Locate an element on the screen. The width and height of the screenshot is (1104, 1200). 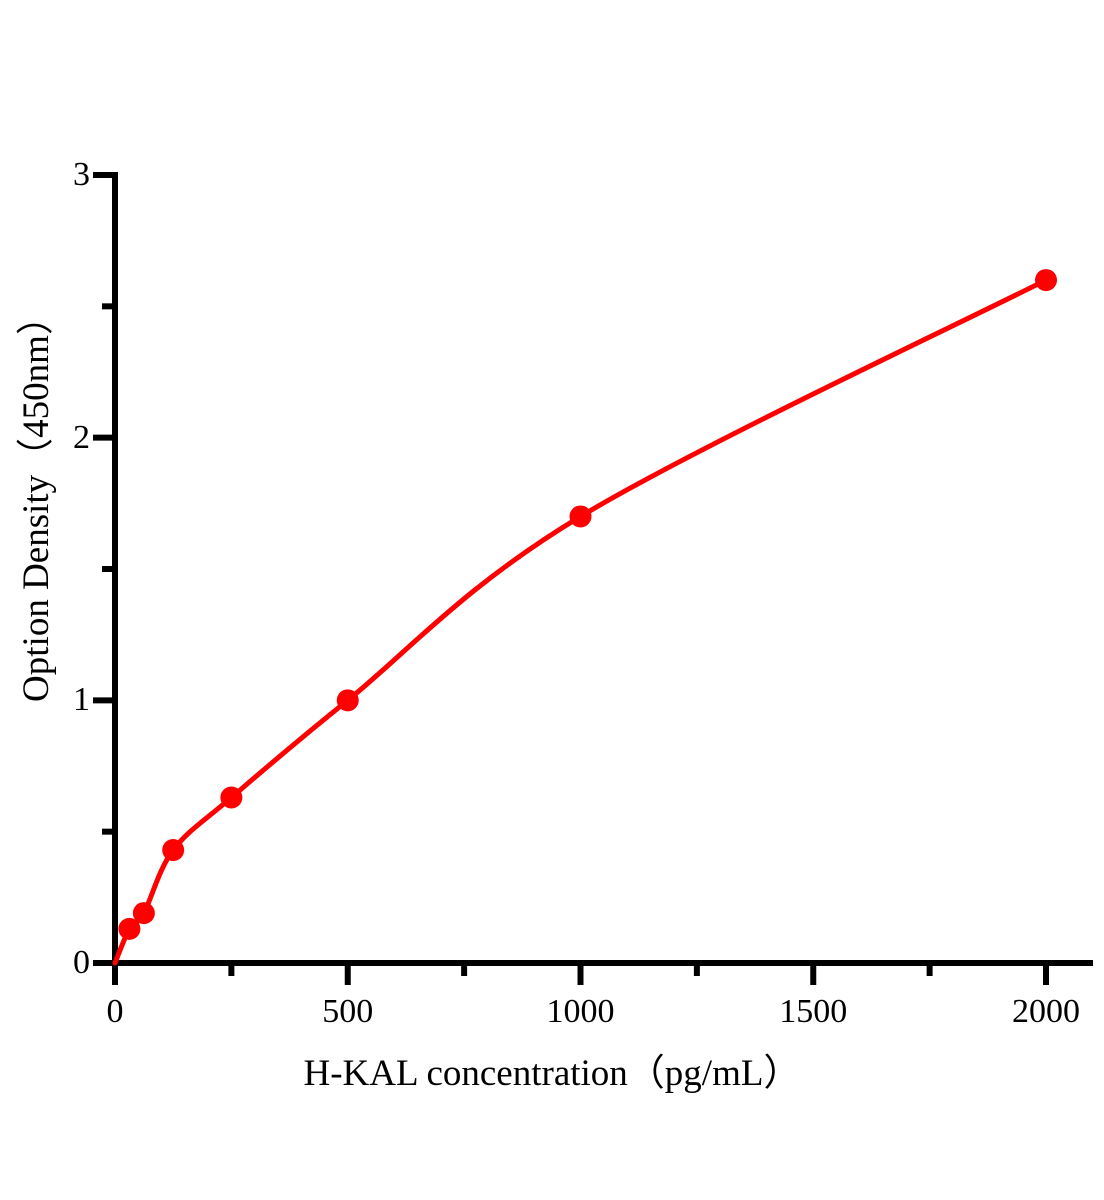
x-axis-title: H-KAL concentration（pg/mL） is located at coordinates (552, 1073).